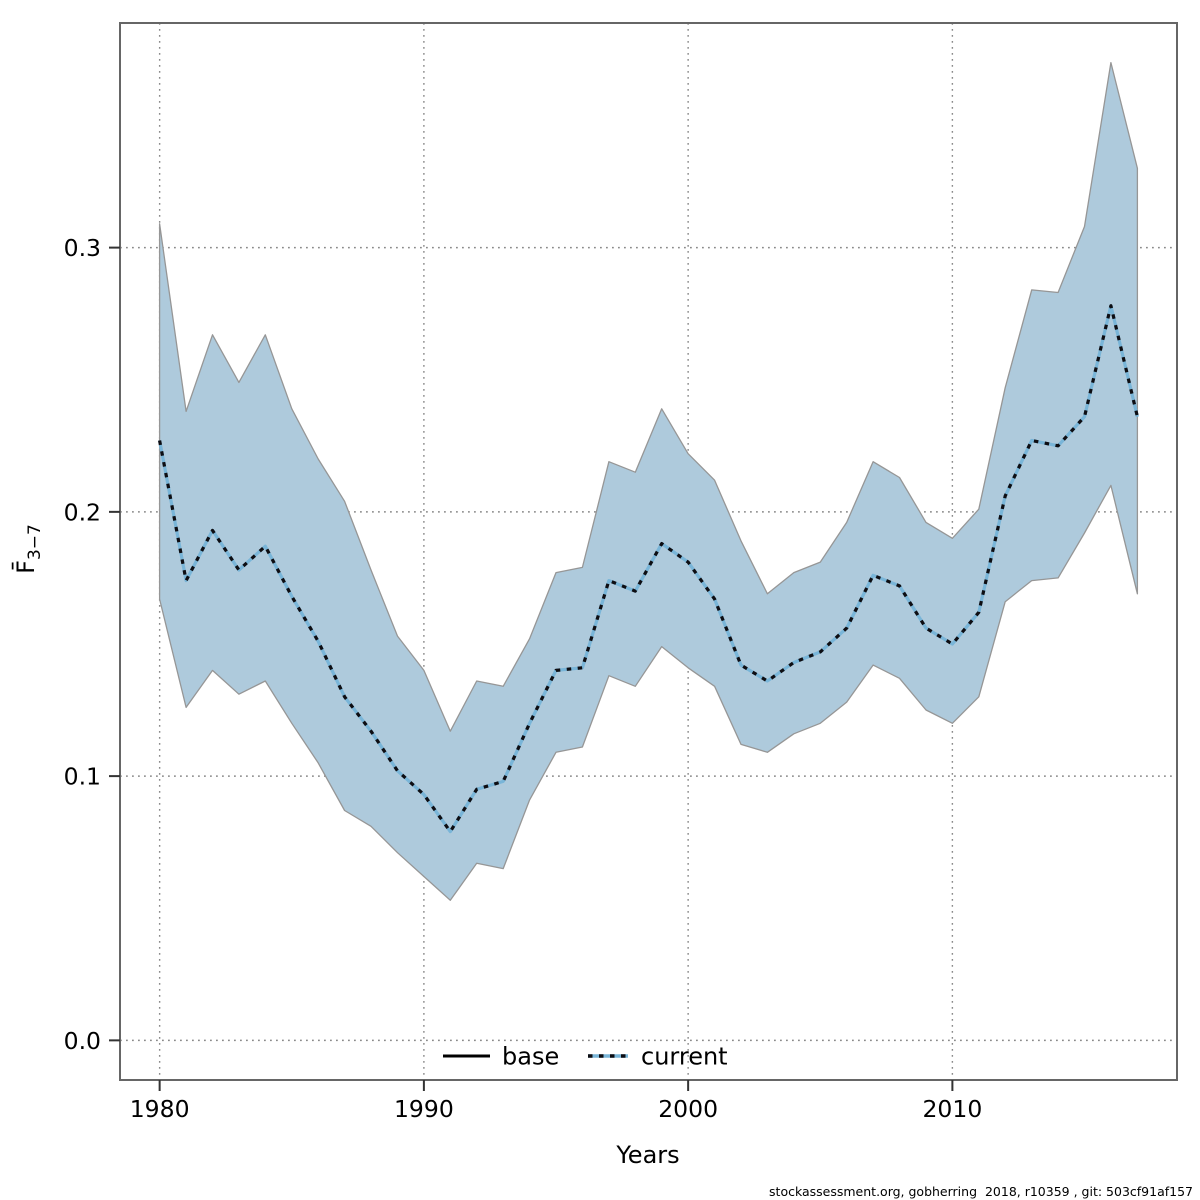  What do you see at coordinates (82, 777) in the screenshot?
I see `y-tick-label: 0.1` at bounding box center [82, 777].